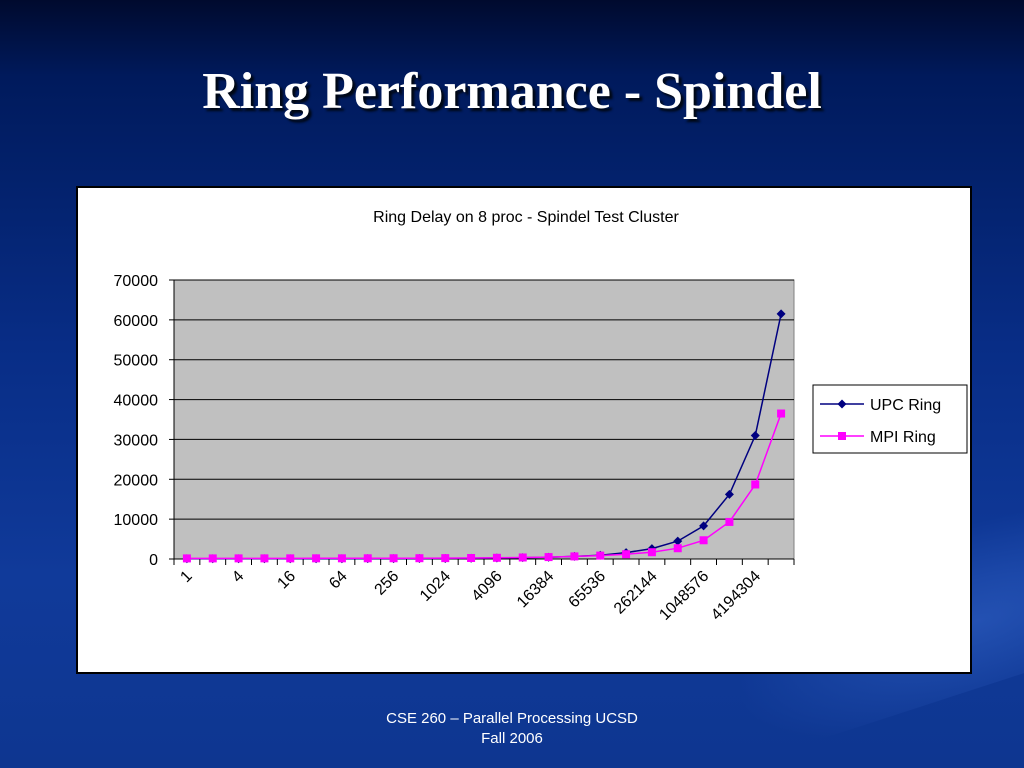 This screenshot has height=768, width=1024. Describe the element at coordinates (487, 586) in the screenshot. I see `x-tick-label: 4096` at that location.